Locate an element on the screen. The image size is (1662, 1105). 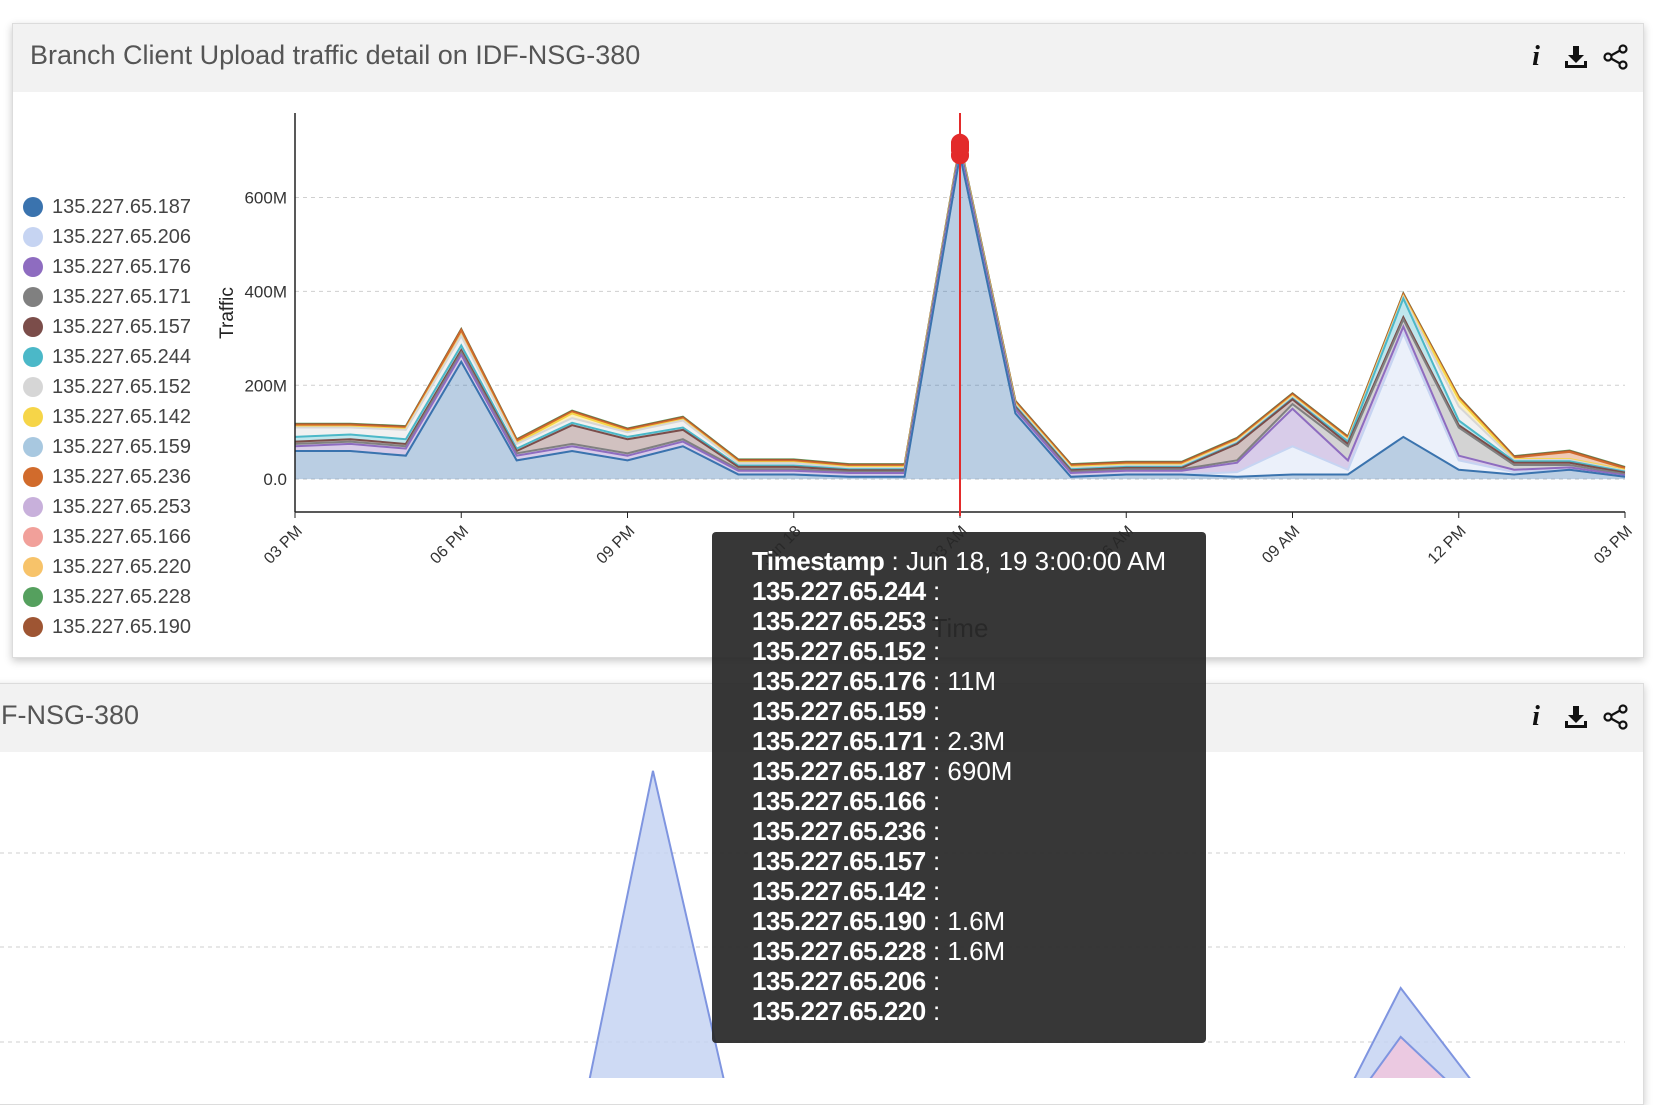
legend-item: 135.227.65.253 is located at coordinates (107, 507).